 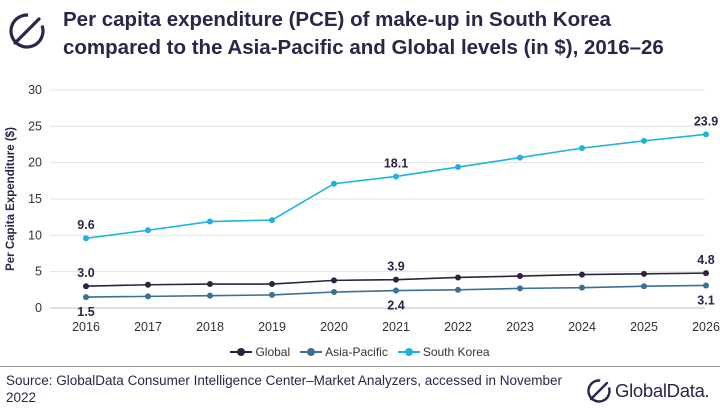 What do you see at coordinates (27, 31) in the screenshot?
I see `globaldata-logo-icon` at bounding box center [27, 31].